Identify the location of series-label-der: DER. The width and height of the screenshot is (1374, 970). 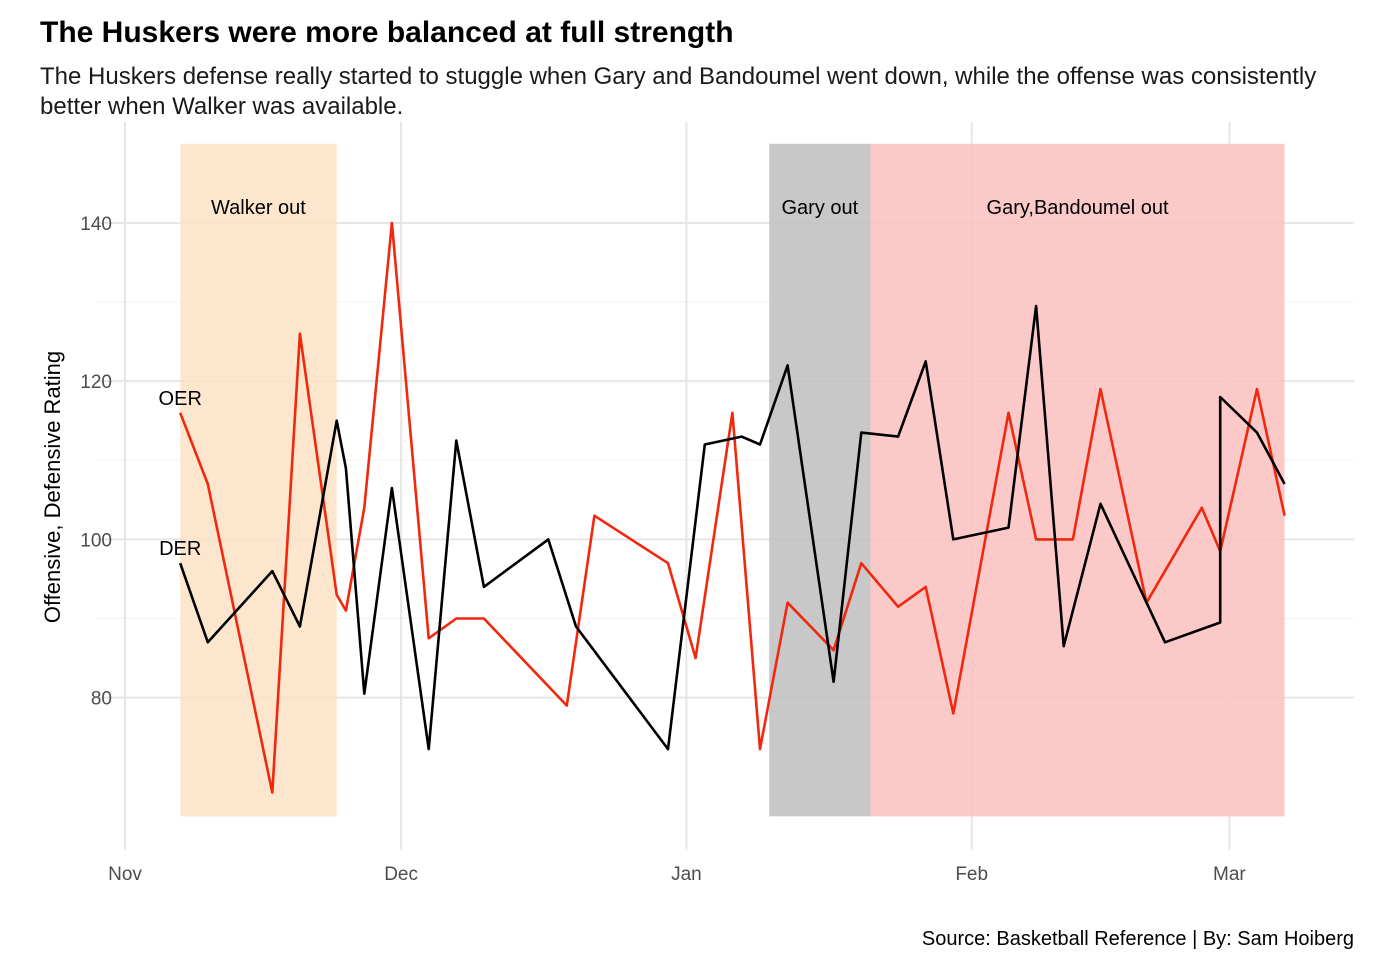
(180, 549).